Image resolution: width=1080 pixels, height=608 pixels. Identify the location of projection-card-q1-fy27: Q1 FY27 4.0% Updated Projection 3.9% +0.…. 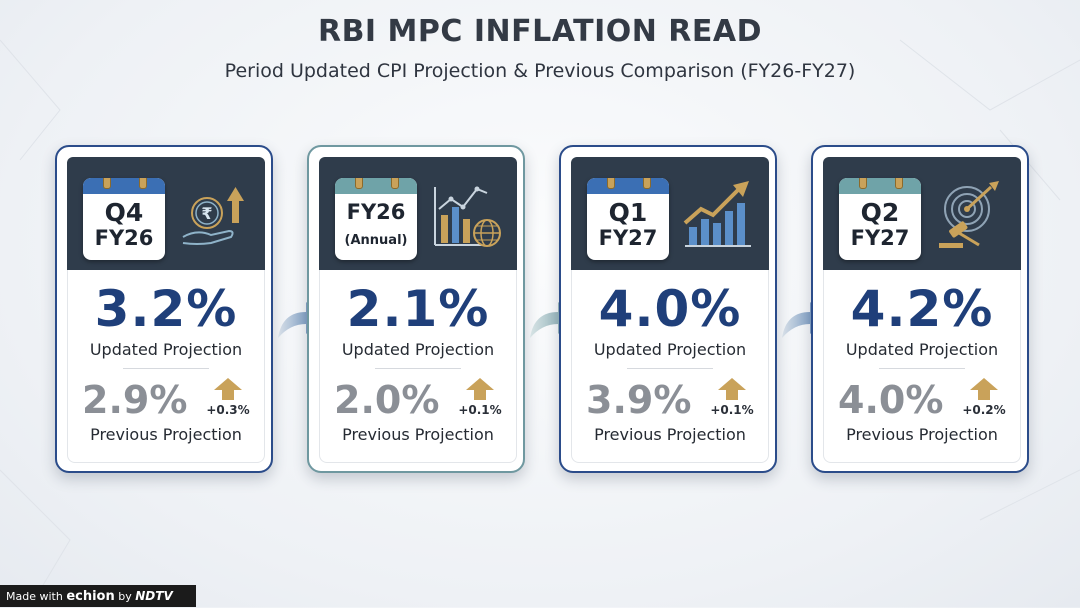
(668, 309).